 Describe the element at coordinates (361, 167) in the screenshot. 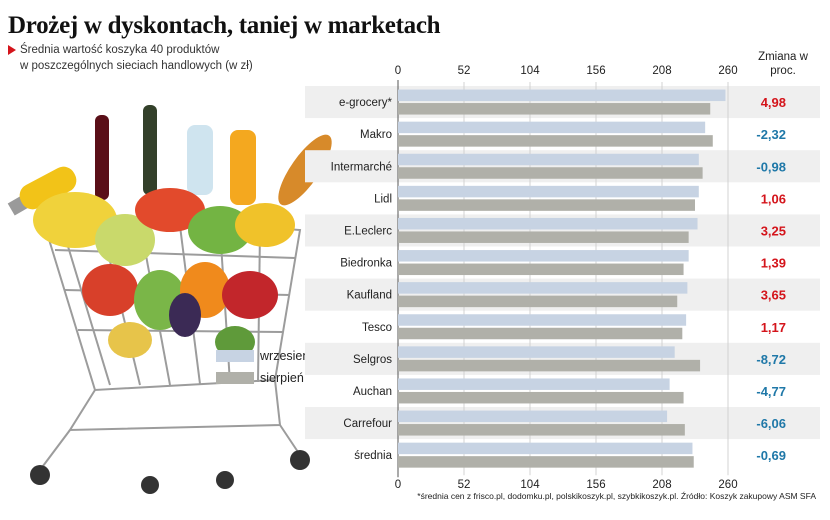

I see `category-label: Intermarché` at that location.